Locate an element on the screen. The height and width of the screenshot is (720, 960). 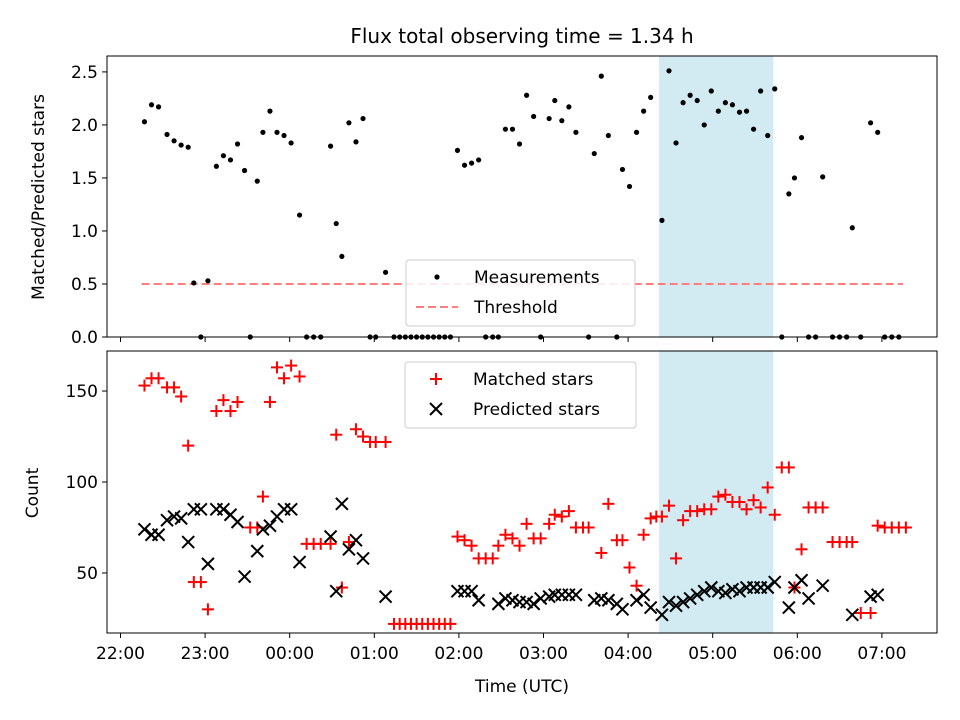
top-legend: Measurements Threshold is located at coordinates (520, 293).